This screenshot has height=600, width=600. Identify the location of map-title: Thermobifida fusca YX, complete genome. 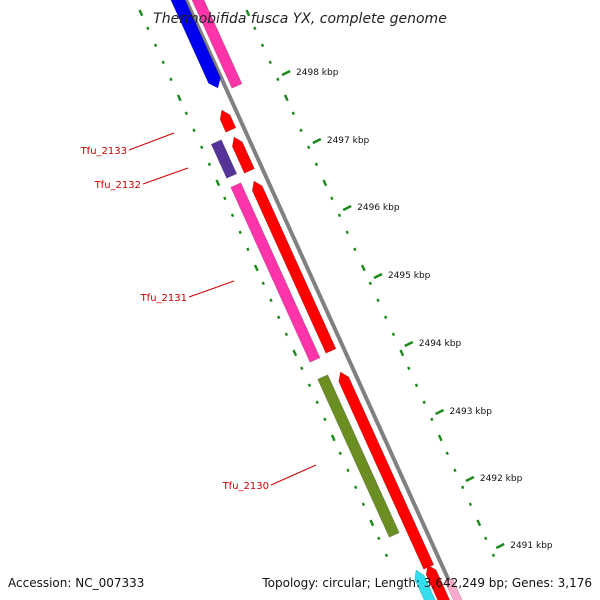
(300, 19).